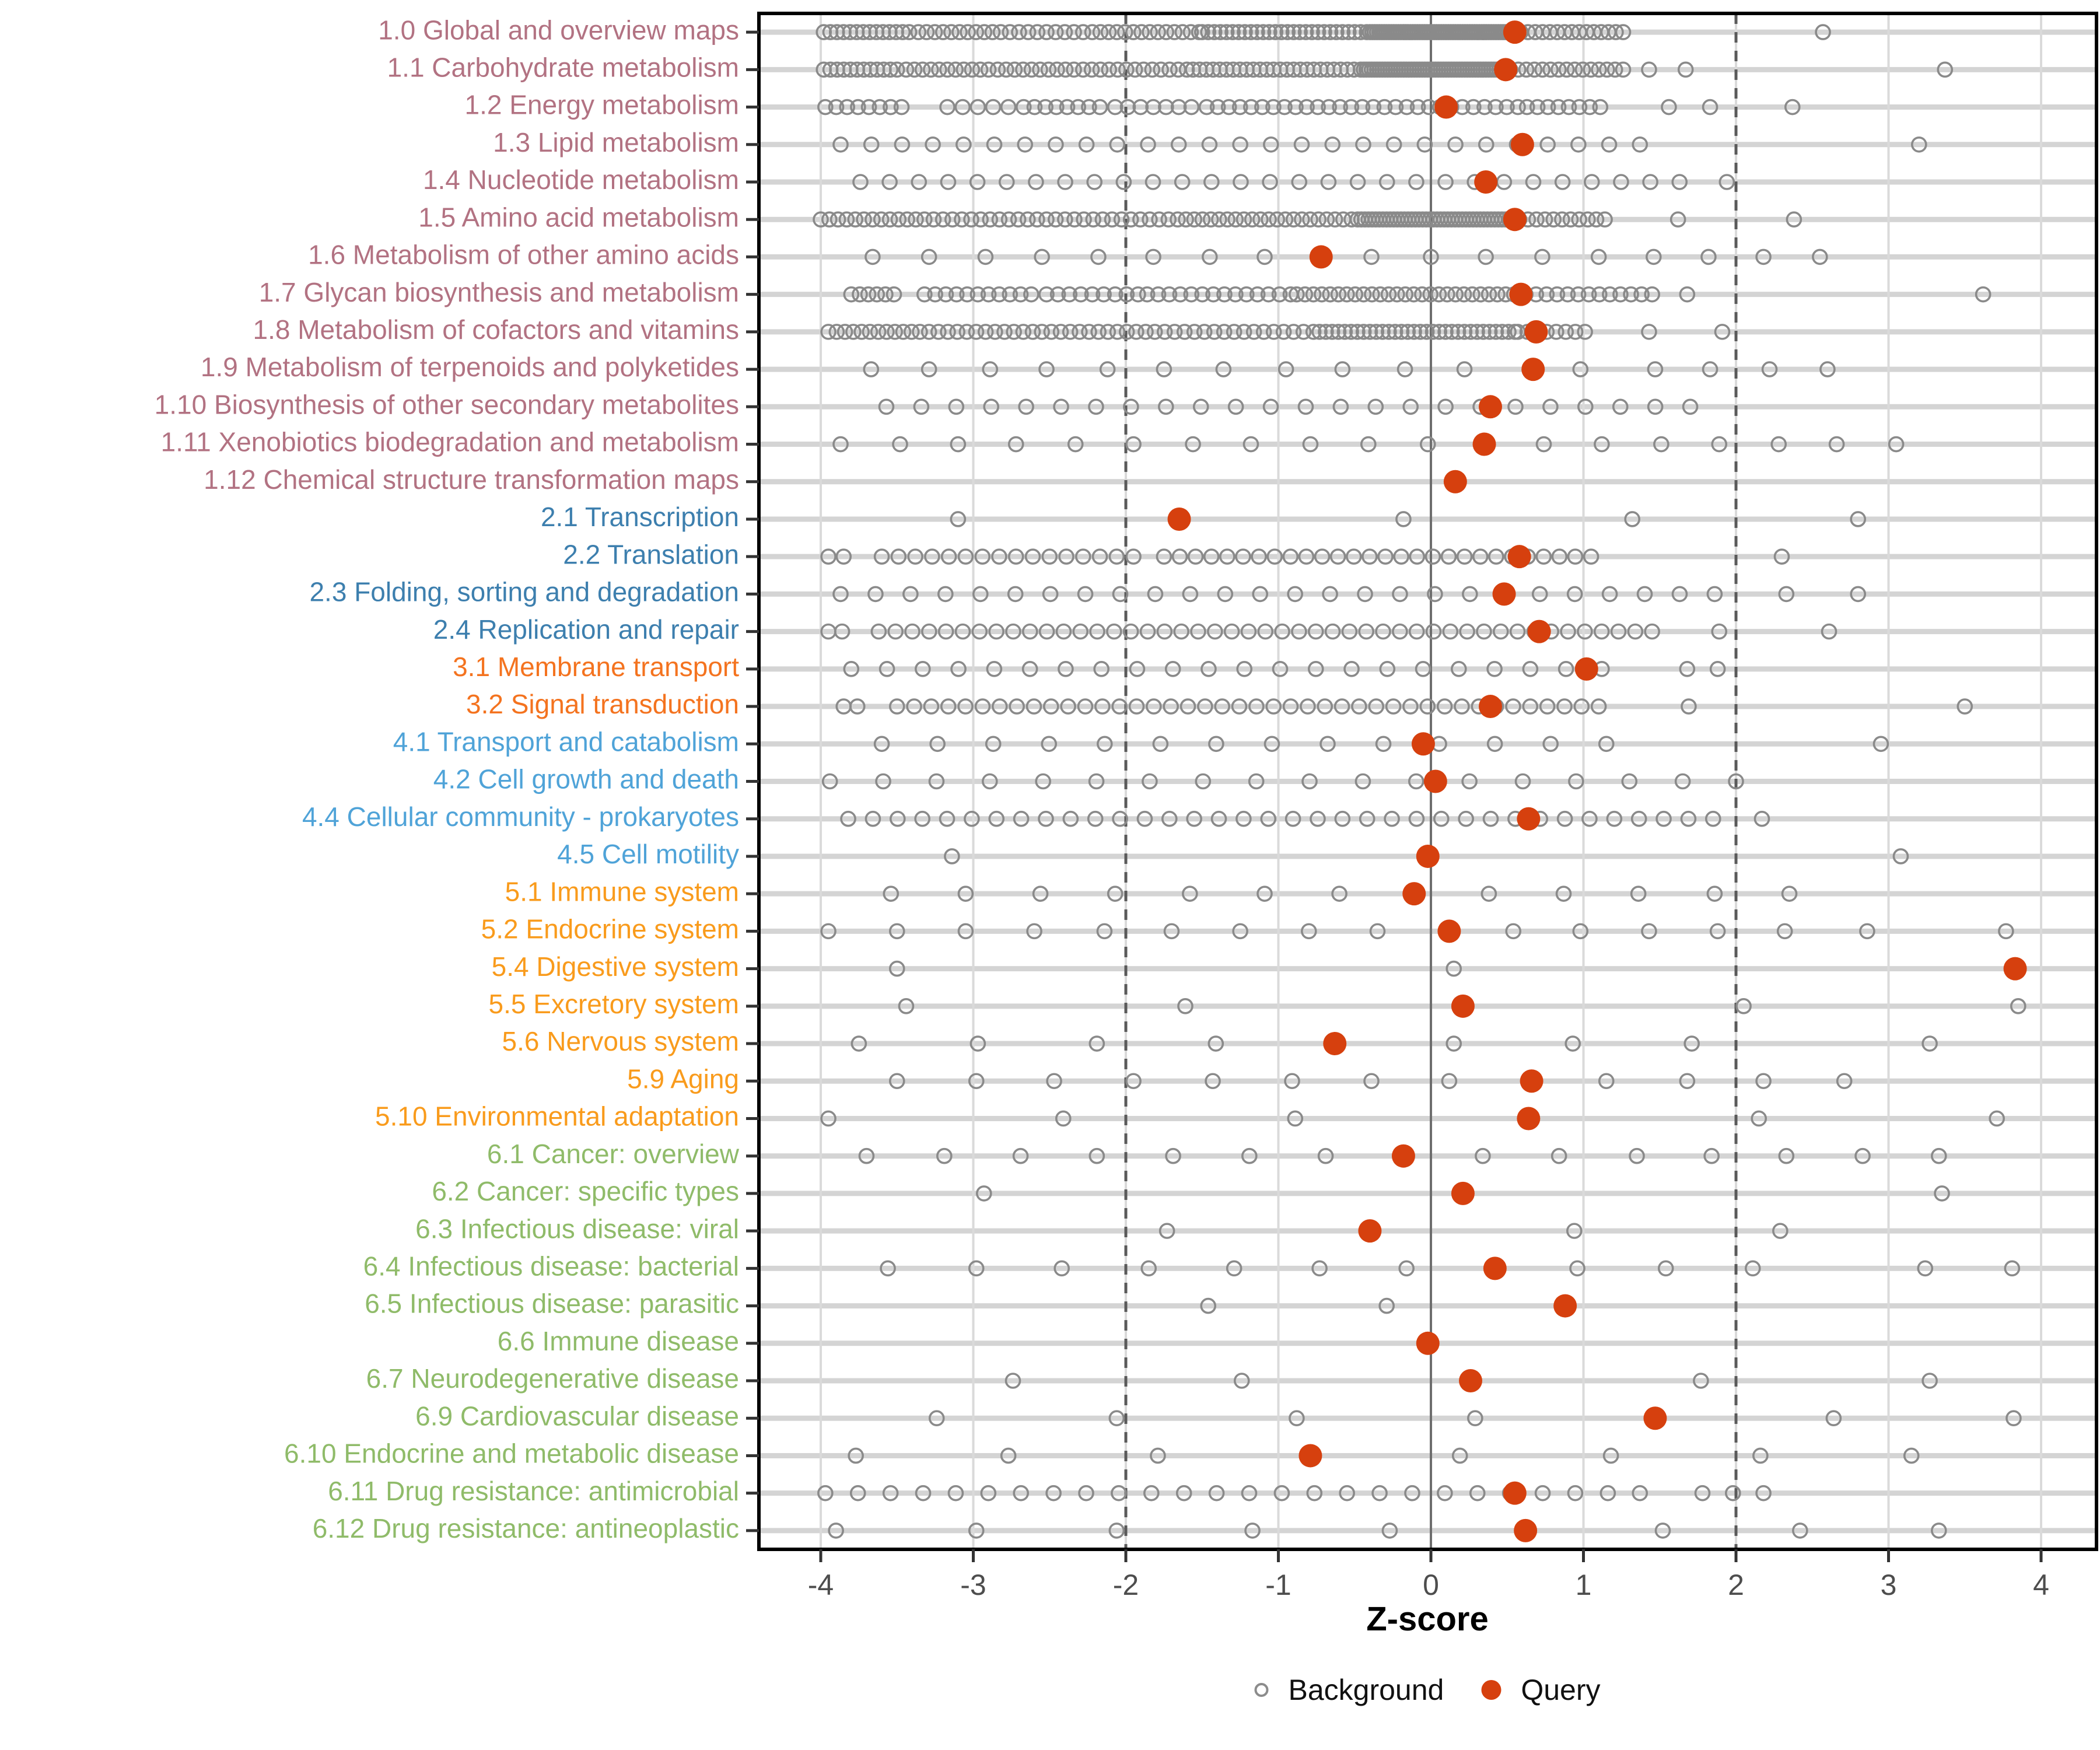  I want to click on x-tick-label: 3, so click(1889, 1585).